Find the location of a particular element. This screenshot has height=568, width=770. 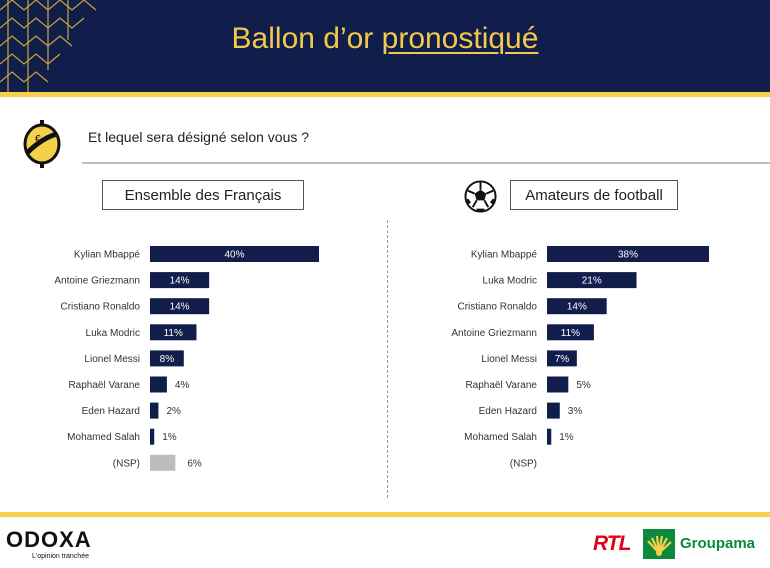

value-label: 2% is located at coordinates (173, 411).